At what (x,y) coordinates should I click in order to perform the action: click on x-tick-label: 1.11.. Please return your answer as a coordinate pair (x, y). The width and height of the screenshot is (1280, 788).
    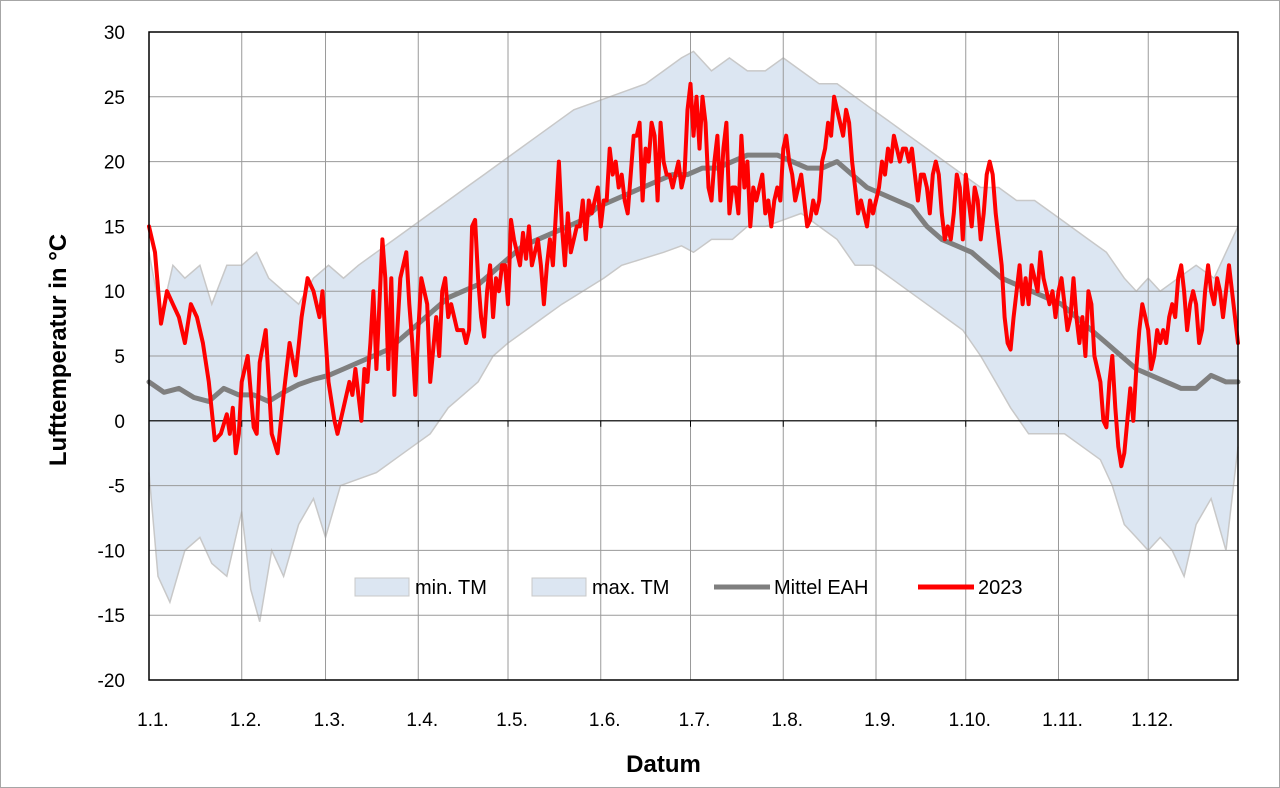
    Looking at the image, I should click on (1062, 720).